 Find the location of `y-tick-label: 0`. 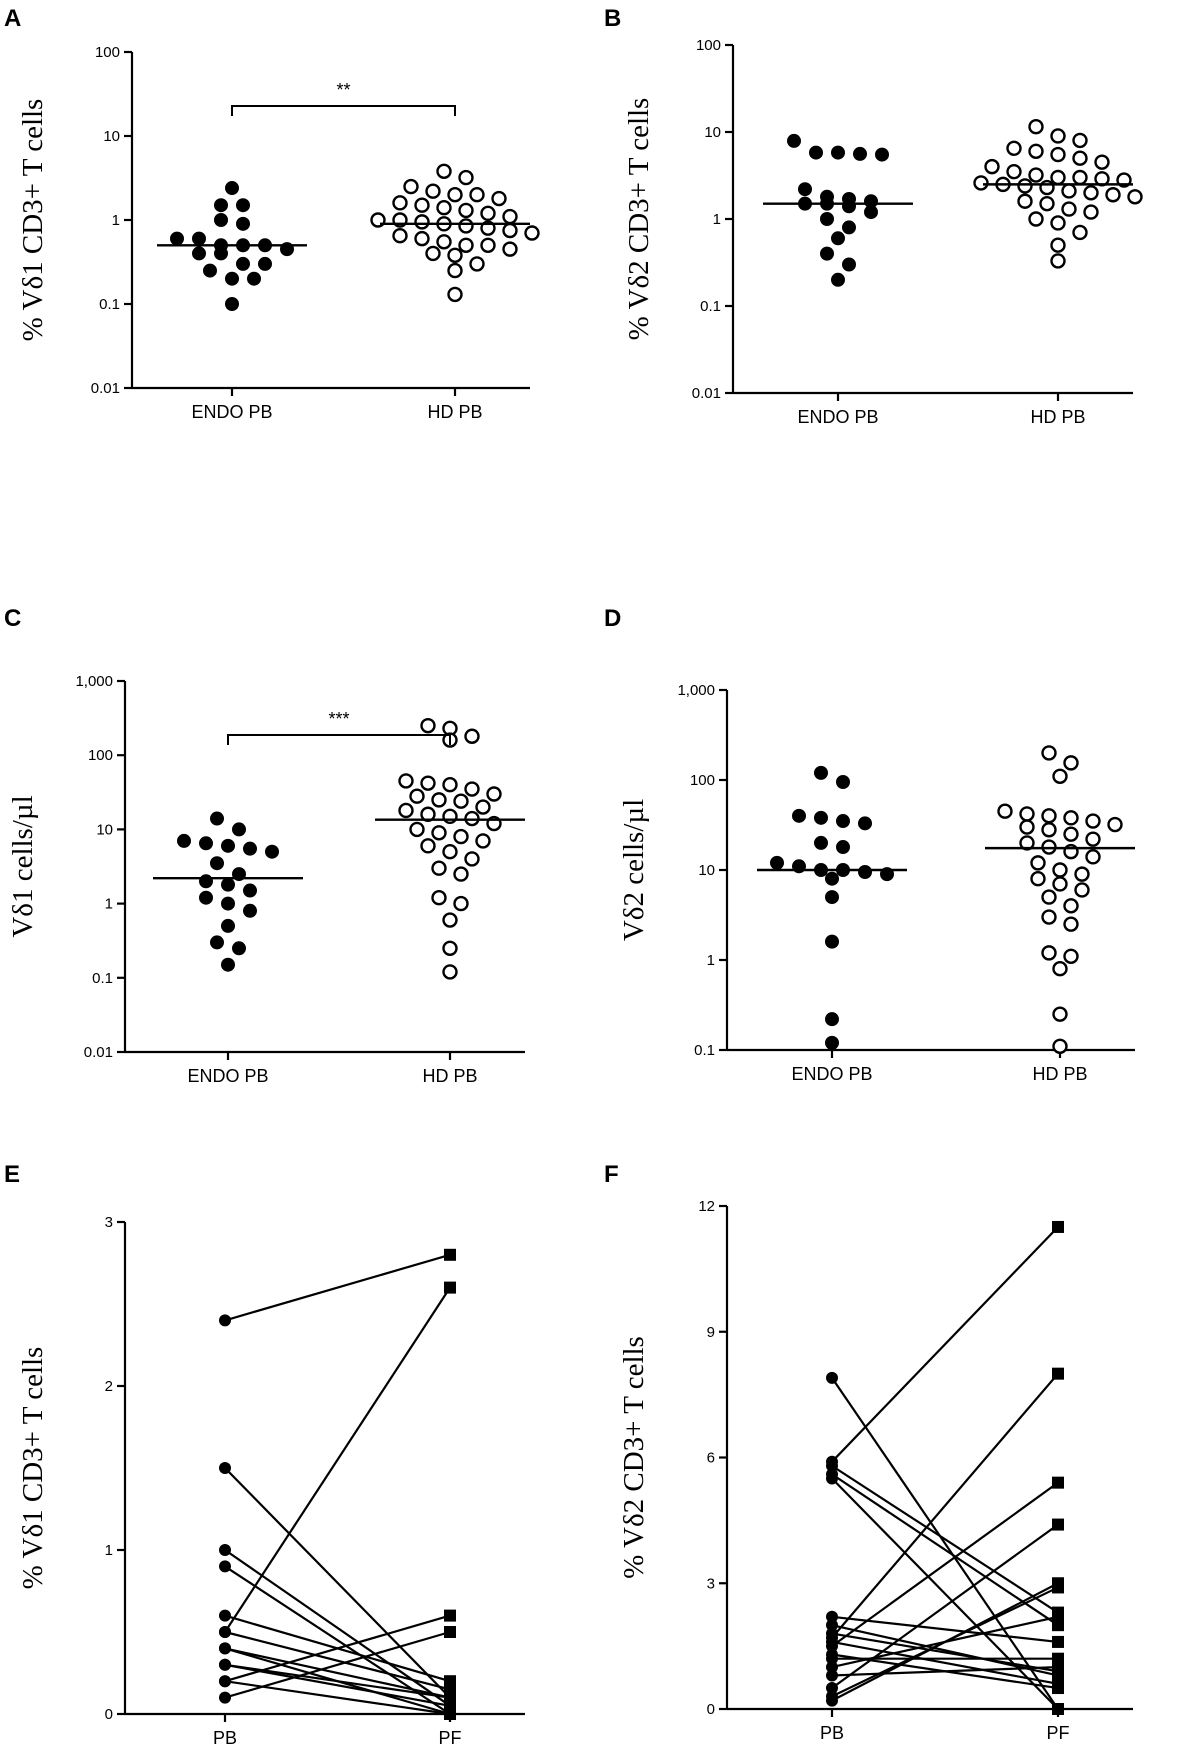

y-tick-label: 0 is located at coordinates (711, 1709).